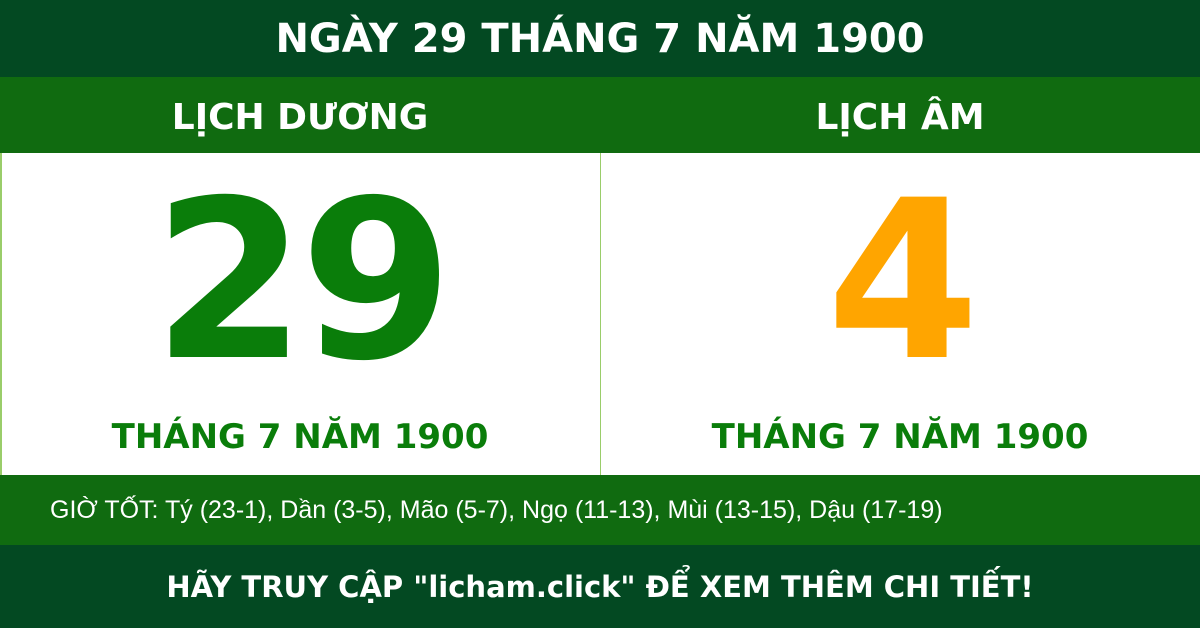  What do you see at coordinates (302, 281) in the screenshot?
I see `solar-day: 29` at bounding box center [302, 281].